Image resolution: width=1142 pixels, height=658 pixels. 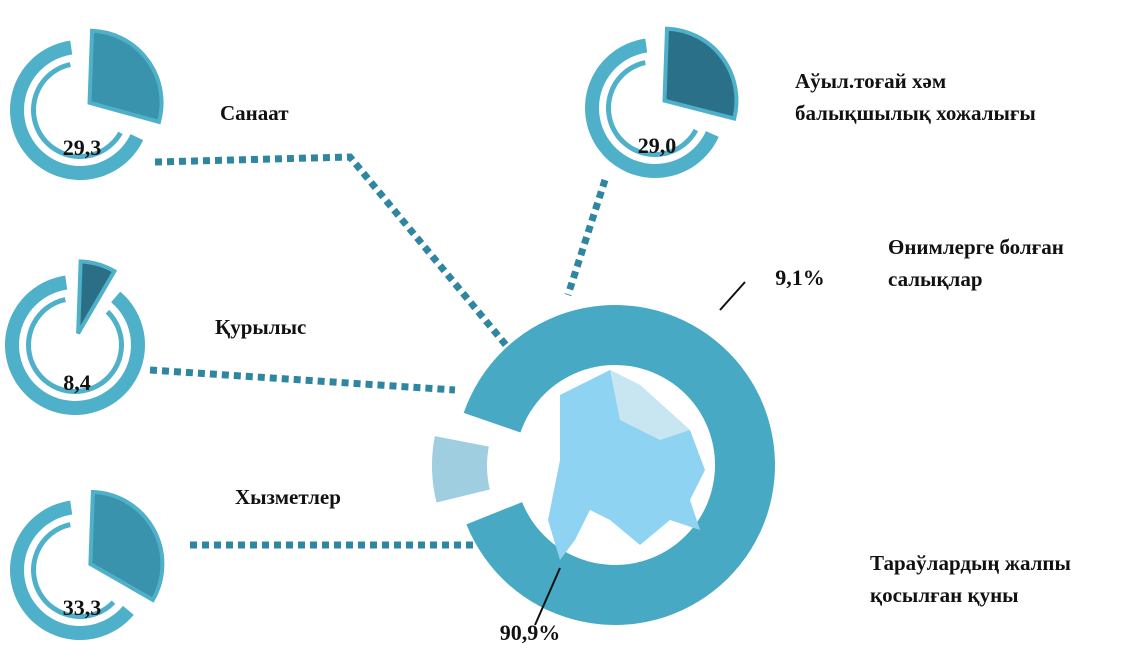 What do you see at coordinates (288, 497) in the screenshot?
I see `category-label: Хызметлер` at bounding box center [288, 497].